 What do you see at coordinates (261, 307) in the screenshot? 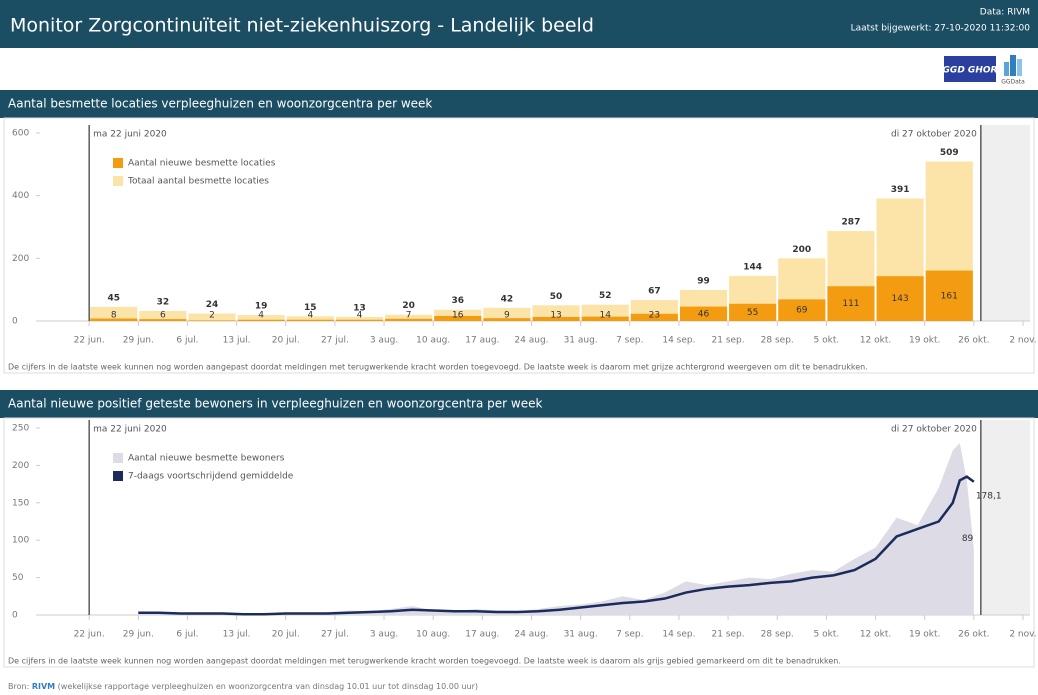
I see `data-label: 19` at bounding box center [261, 307].